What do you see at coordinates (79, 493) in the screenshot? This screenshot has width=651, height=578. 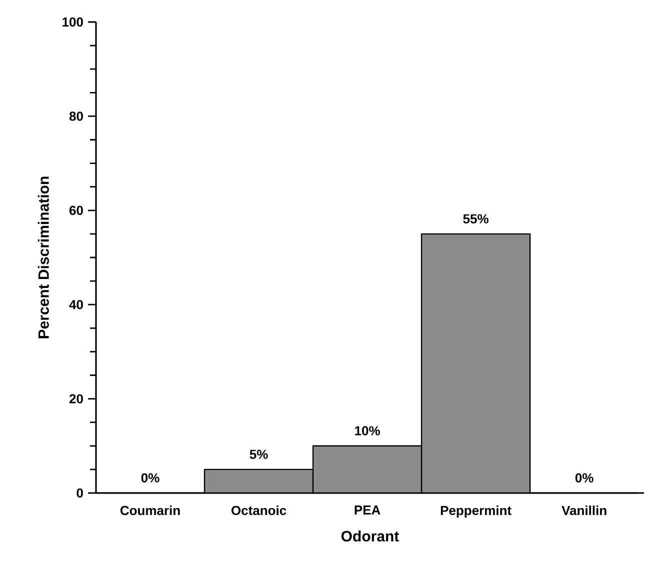 I see `y-tick-label: 0` at bounding box center [79, 493].